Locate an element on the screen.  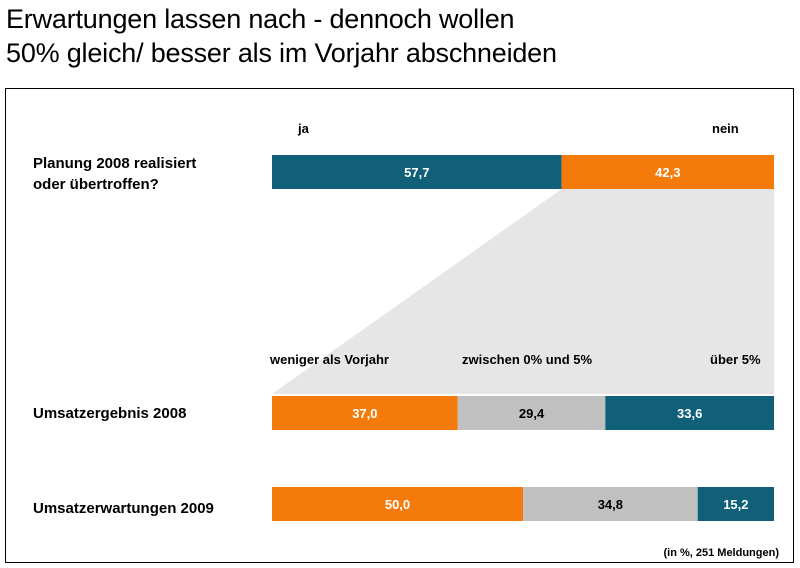
data-label-0-0-0: 57,7 is located at coordinates (416, 172).